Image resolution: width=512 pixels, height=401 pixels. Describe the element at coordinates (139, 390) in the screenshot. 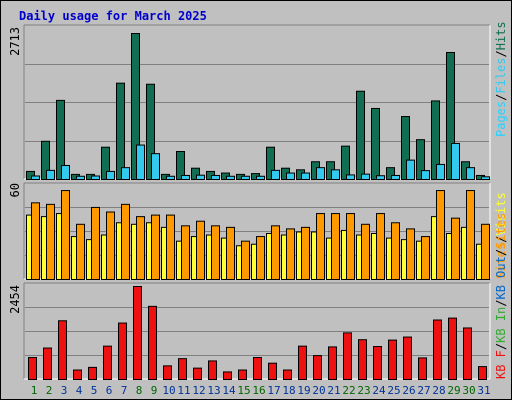

I see `day-label: 8` at that location.